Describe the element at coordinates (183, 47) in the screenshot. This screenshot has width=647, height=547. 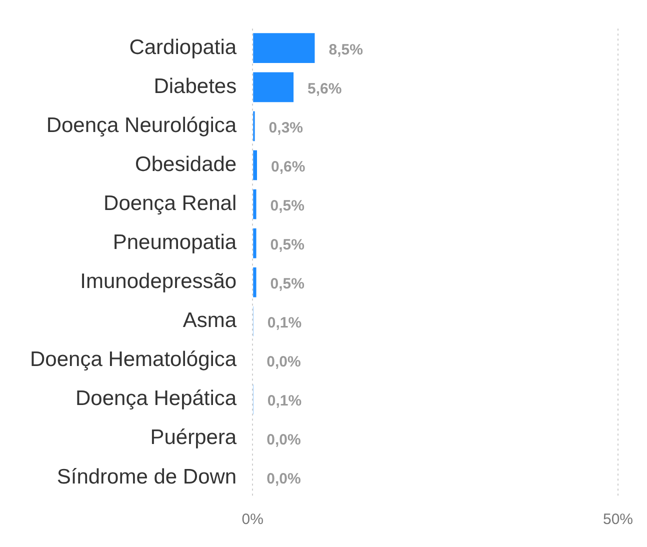
I see `y-tick-label: Cardiopatia` at that location.